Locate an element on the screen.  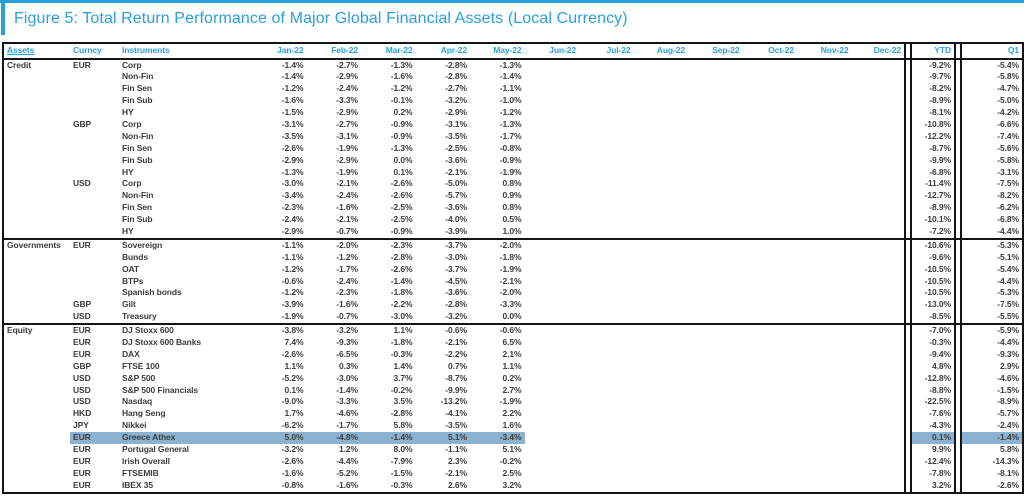
month-value: -4.4% is located at coordinates (347, 460).